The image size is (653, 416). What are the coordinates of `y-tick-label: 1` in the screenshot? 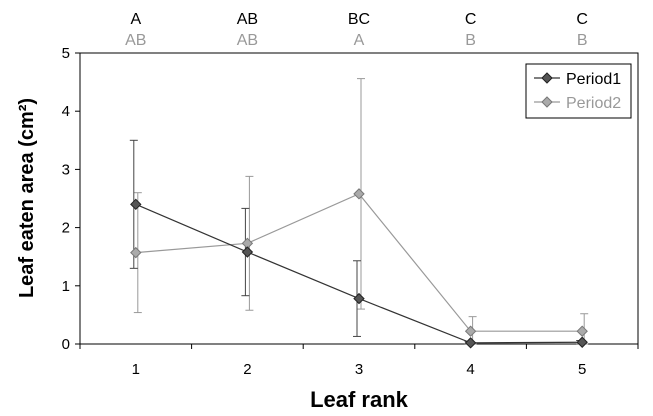 It's located at (66, 286).